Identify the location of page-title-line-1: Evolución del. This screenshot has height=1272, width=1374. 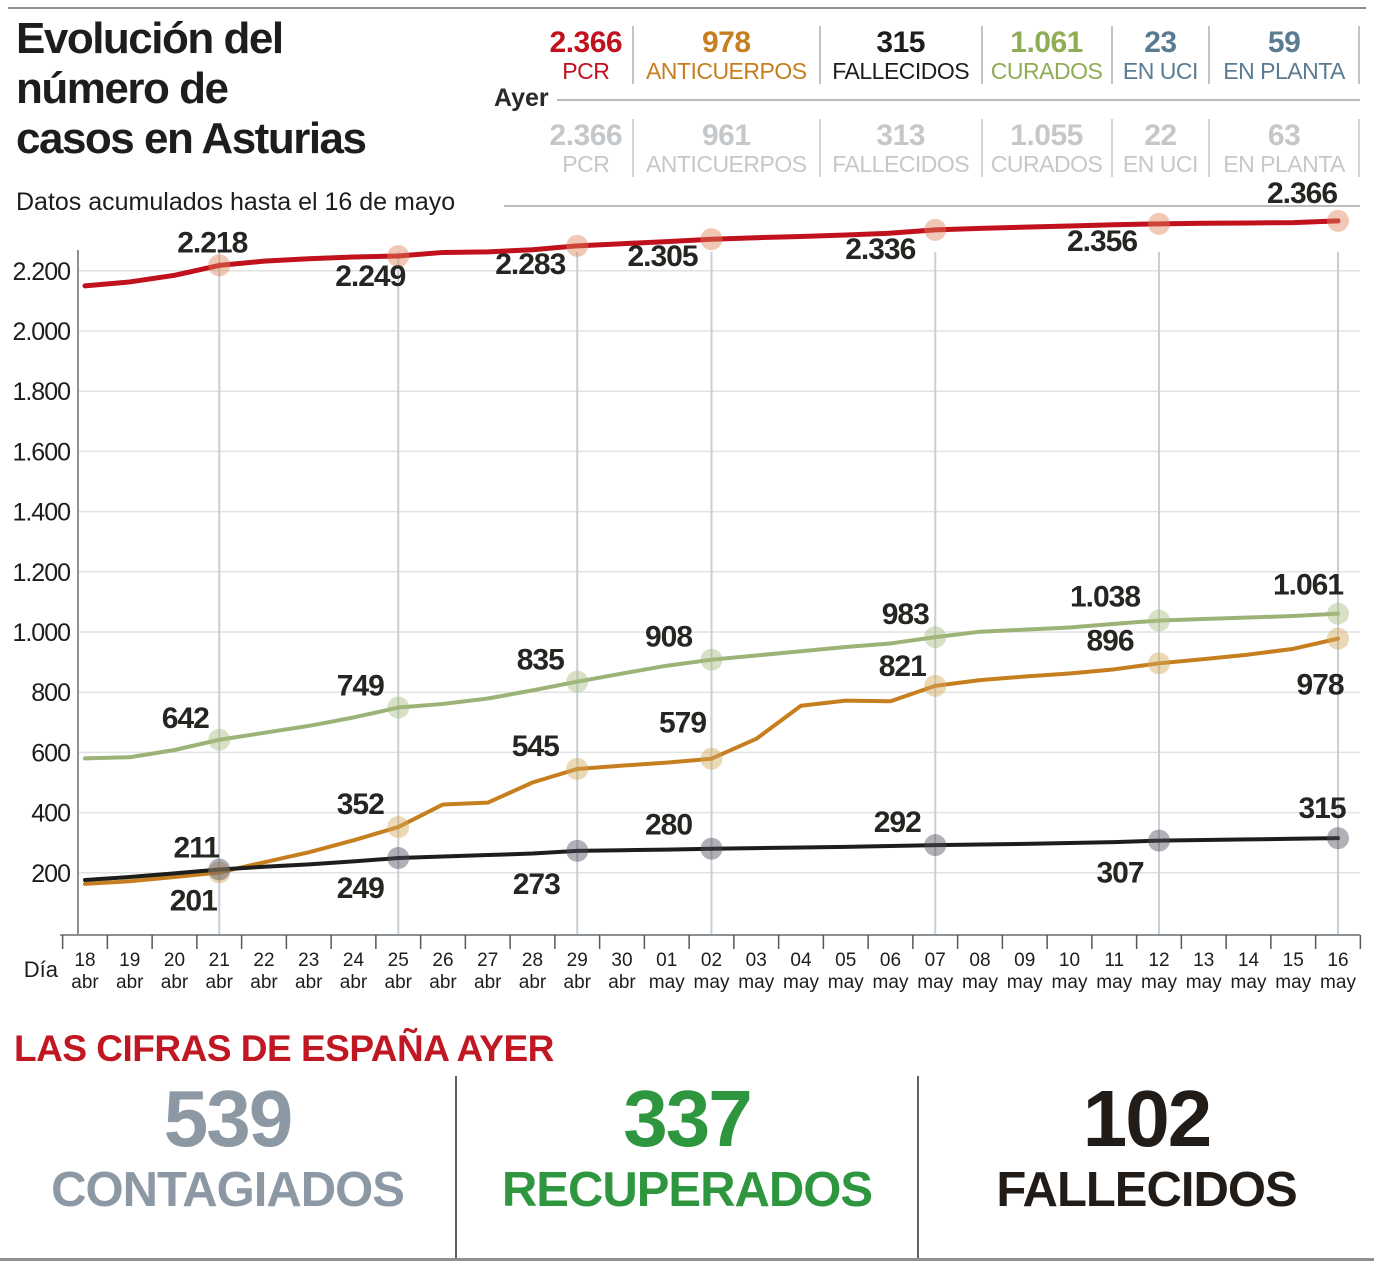
(150, 38).